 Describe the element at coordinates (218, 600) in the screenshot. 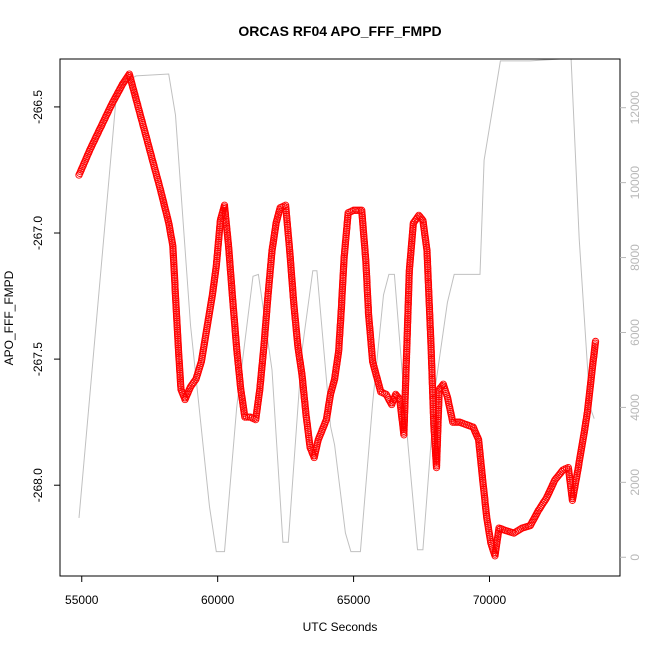

I see `x-tick-label: 60000` at that location.